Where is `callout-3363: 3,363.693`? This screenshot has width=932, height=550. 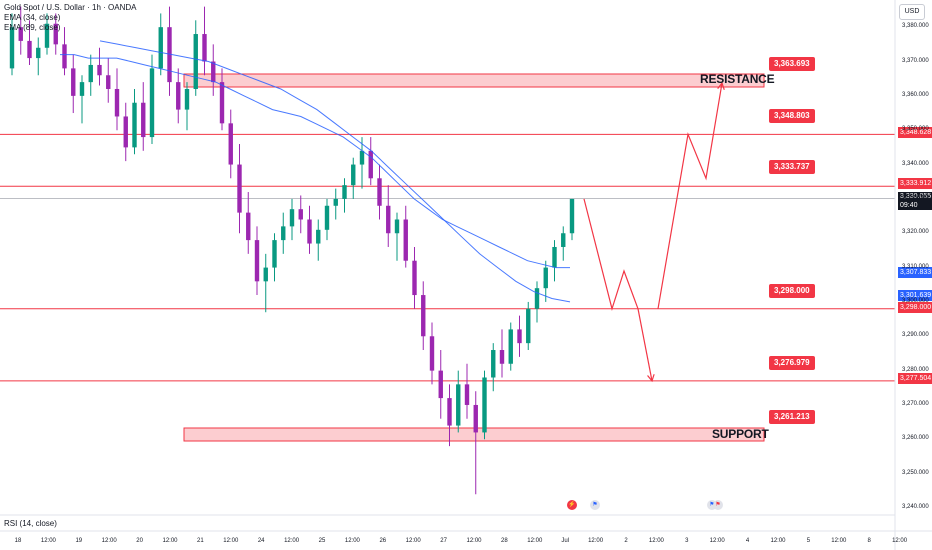 callout-3363: 3,363.693 is located at coordinates (792, 64).